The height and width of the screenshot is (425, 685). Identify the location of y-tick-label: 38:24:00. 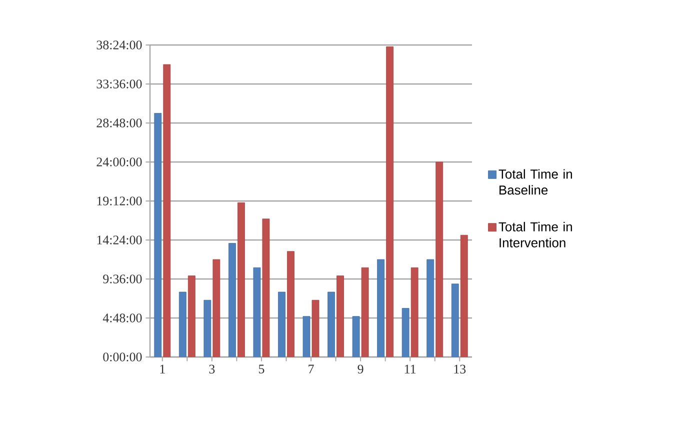
(119, 45).